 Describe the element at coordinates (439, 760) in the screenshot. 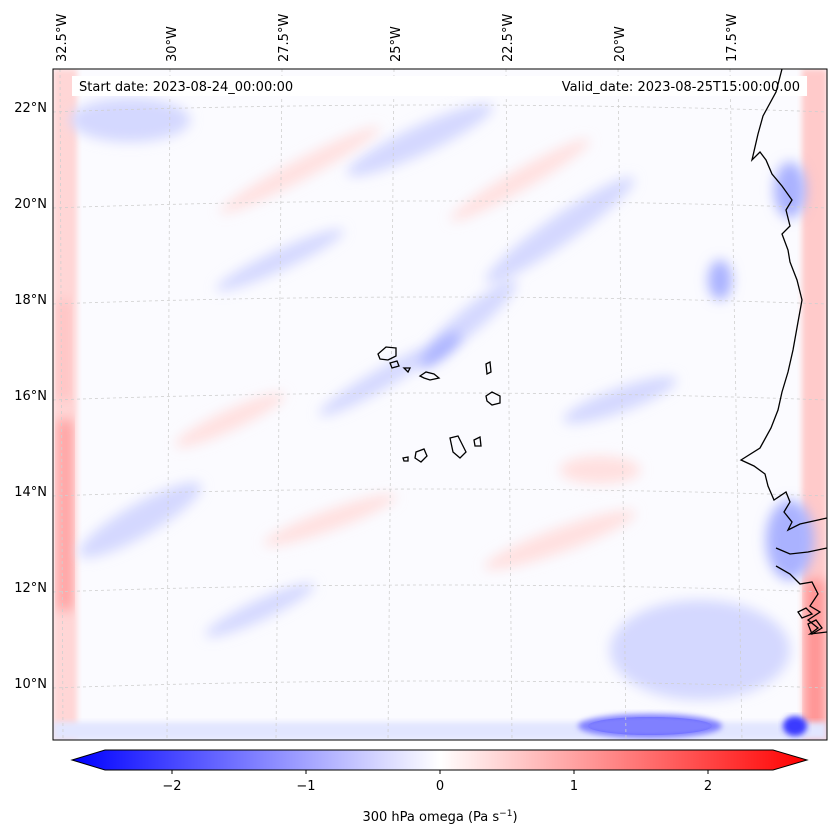

I see `colorbar-bar` at that location.